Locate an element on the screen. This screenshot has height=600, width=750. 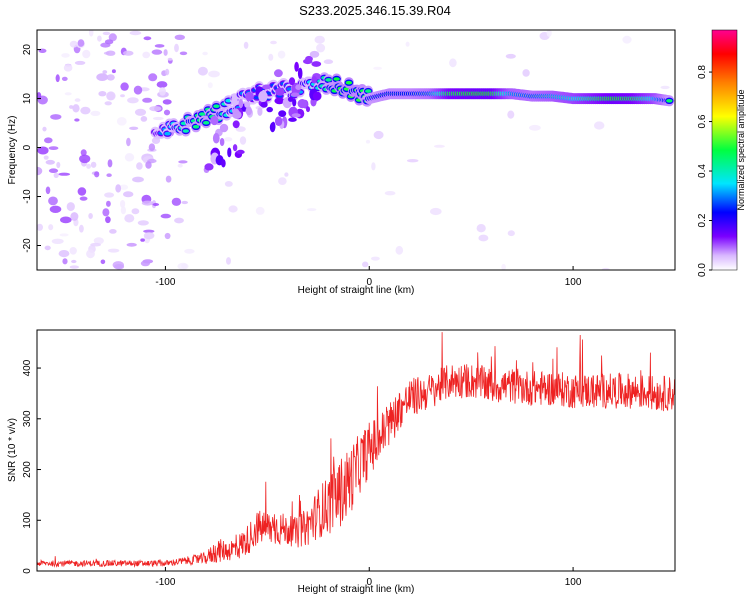
colorbar-ticks: 0.0 0.2 0.4 0.6 0.8 is located at coordinates (704, 171).